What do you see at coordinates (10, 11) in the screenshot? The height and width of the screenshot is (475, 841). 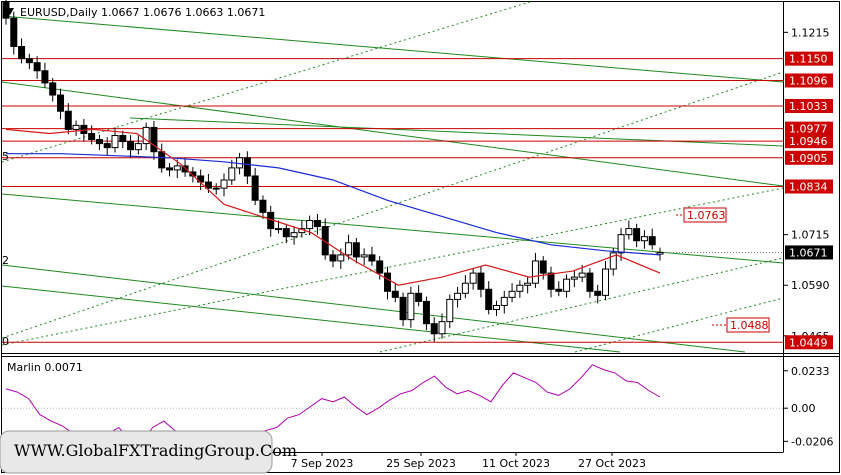 I see `collapse-arrow-icon` at bounding box center [10, 11].